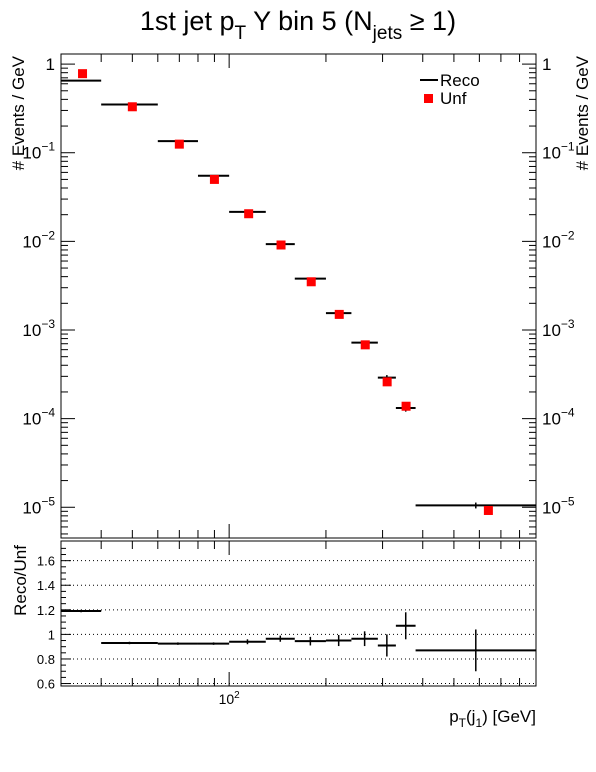 The width and height of the screenshot is (596, 772). Describe the element at coordinates (558, 239) in the screenshot. I see `top-y-tick-label-right: 10⁻²` at that location.